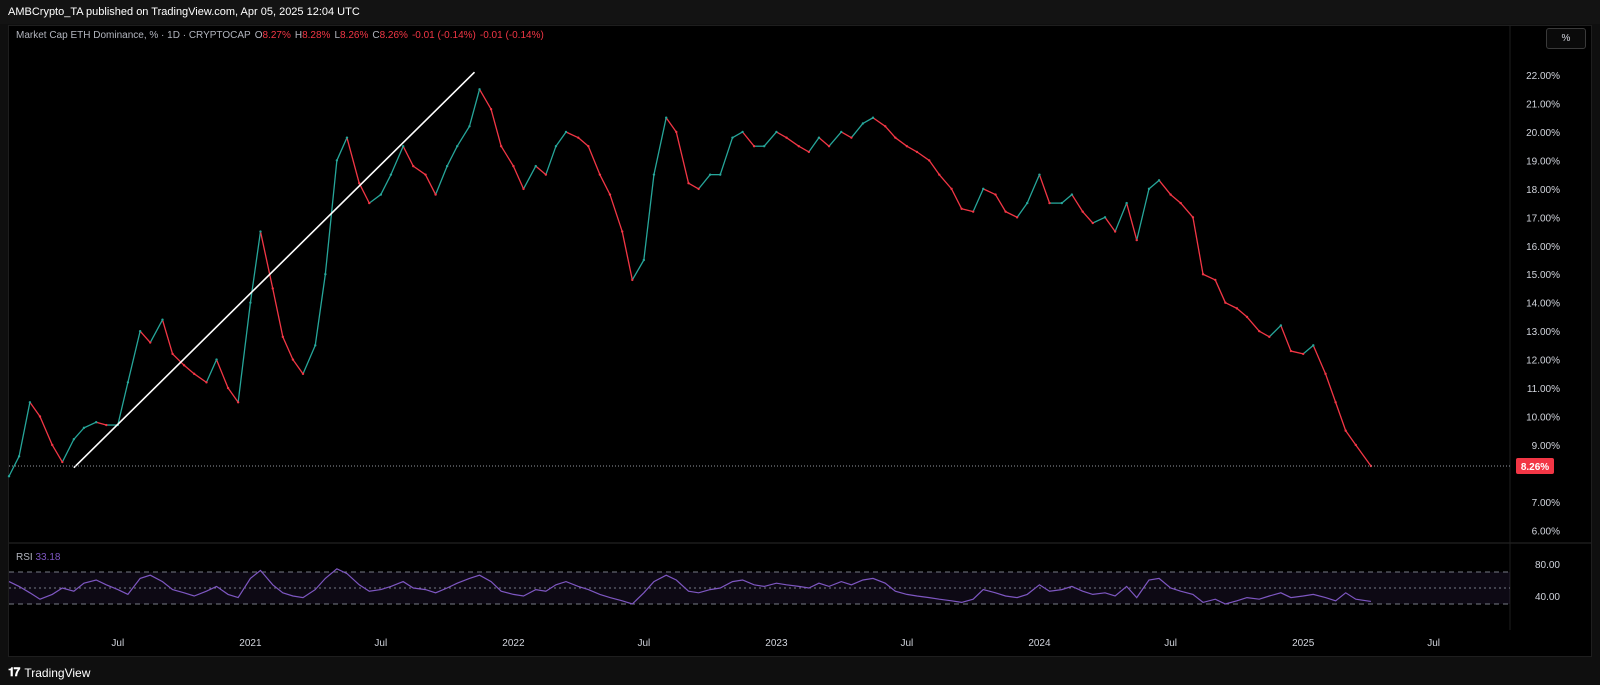 The width and height of the screenshot is (1600, 685). I want to click on y-tick-label: 14.00%, so click(1543, 304).